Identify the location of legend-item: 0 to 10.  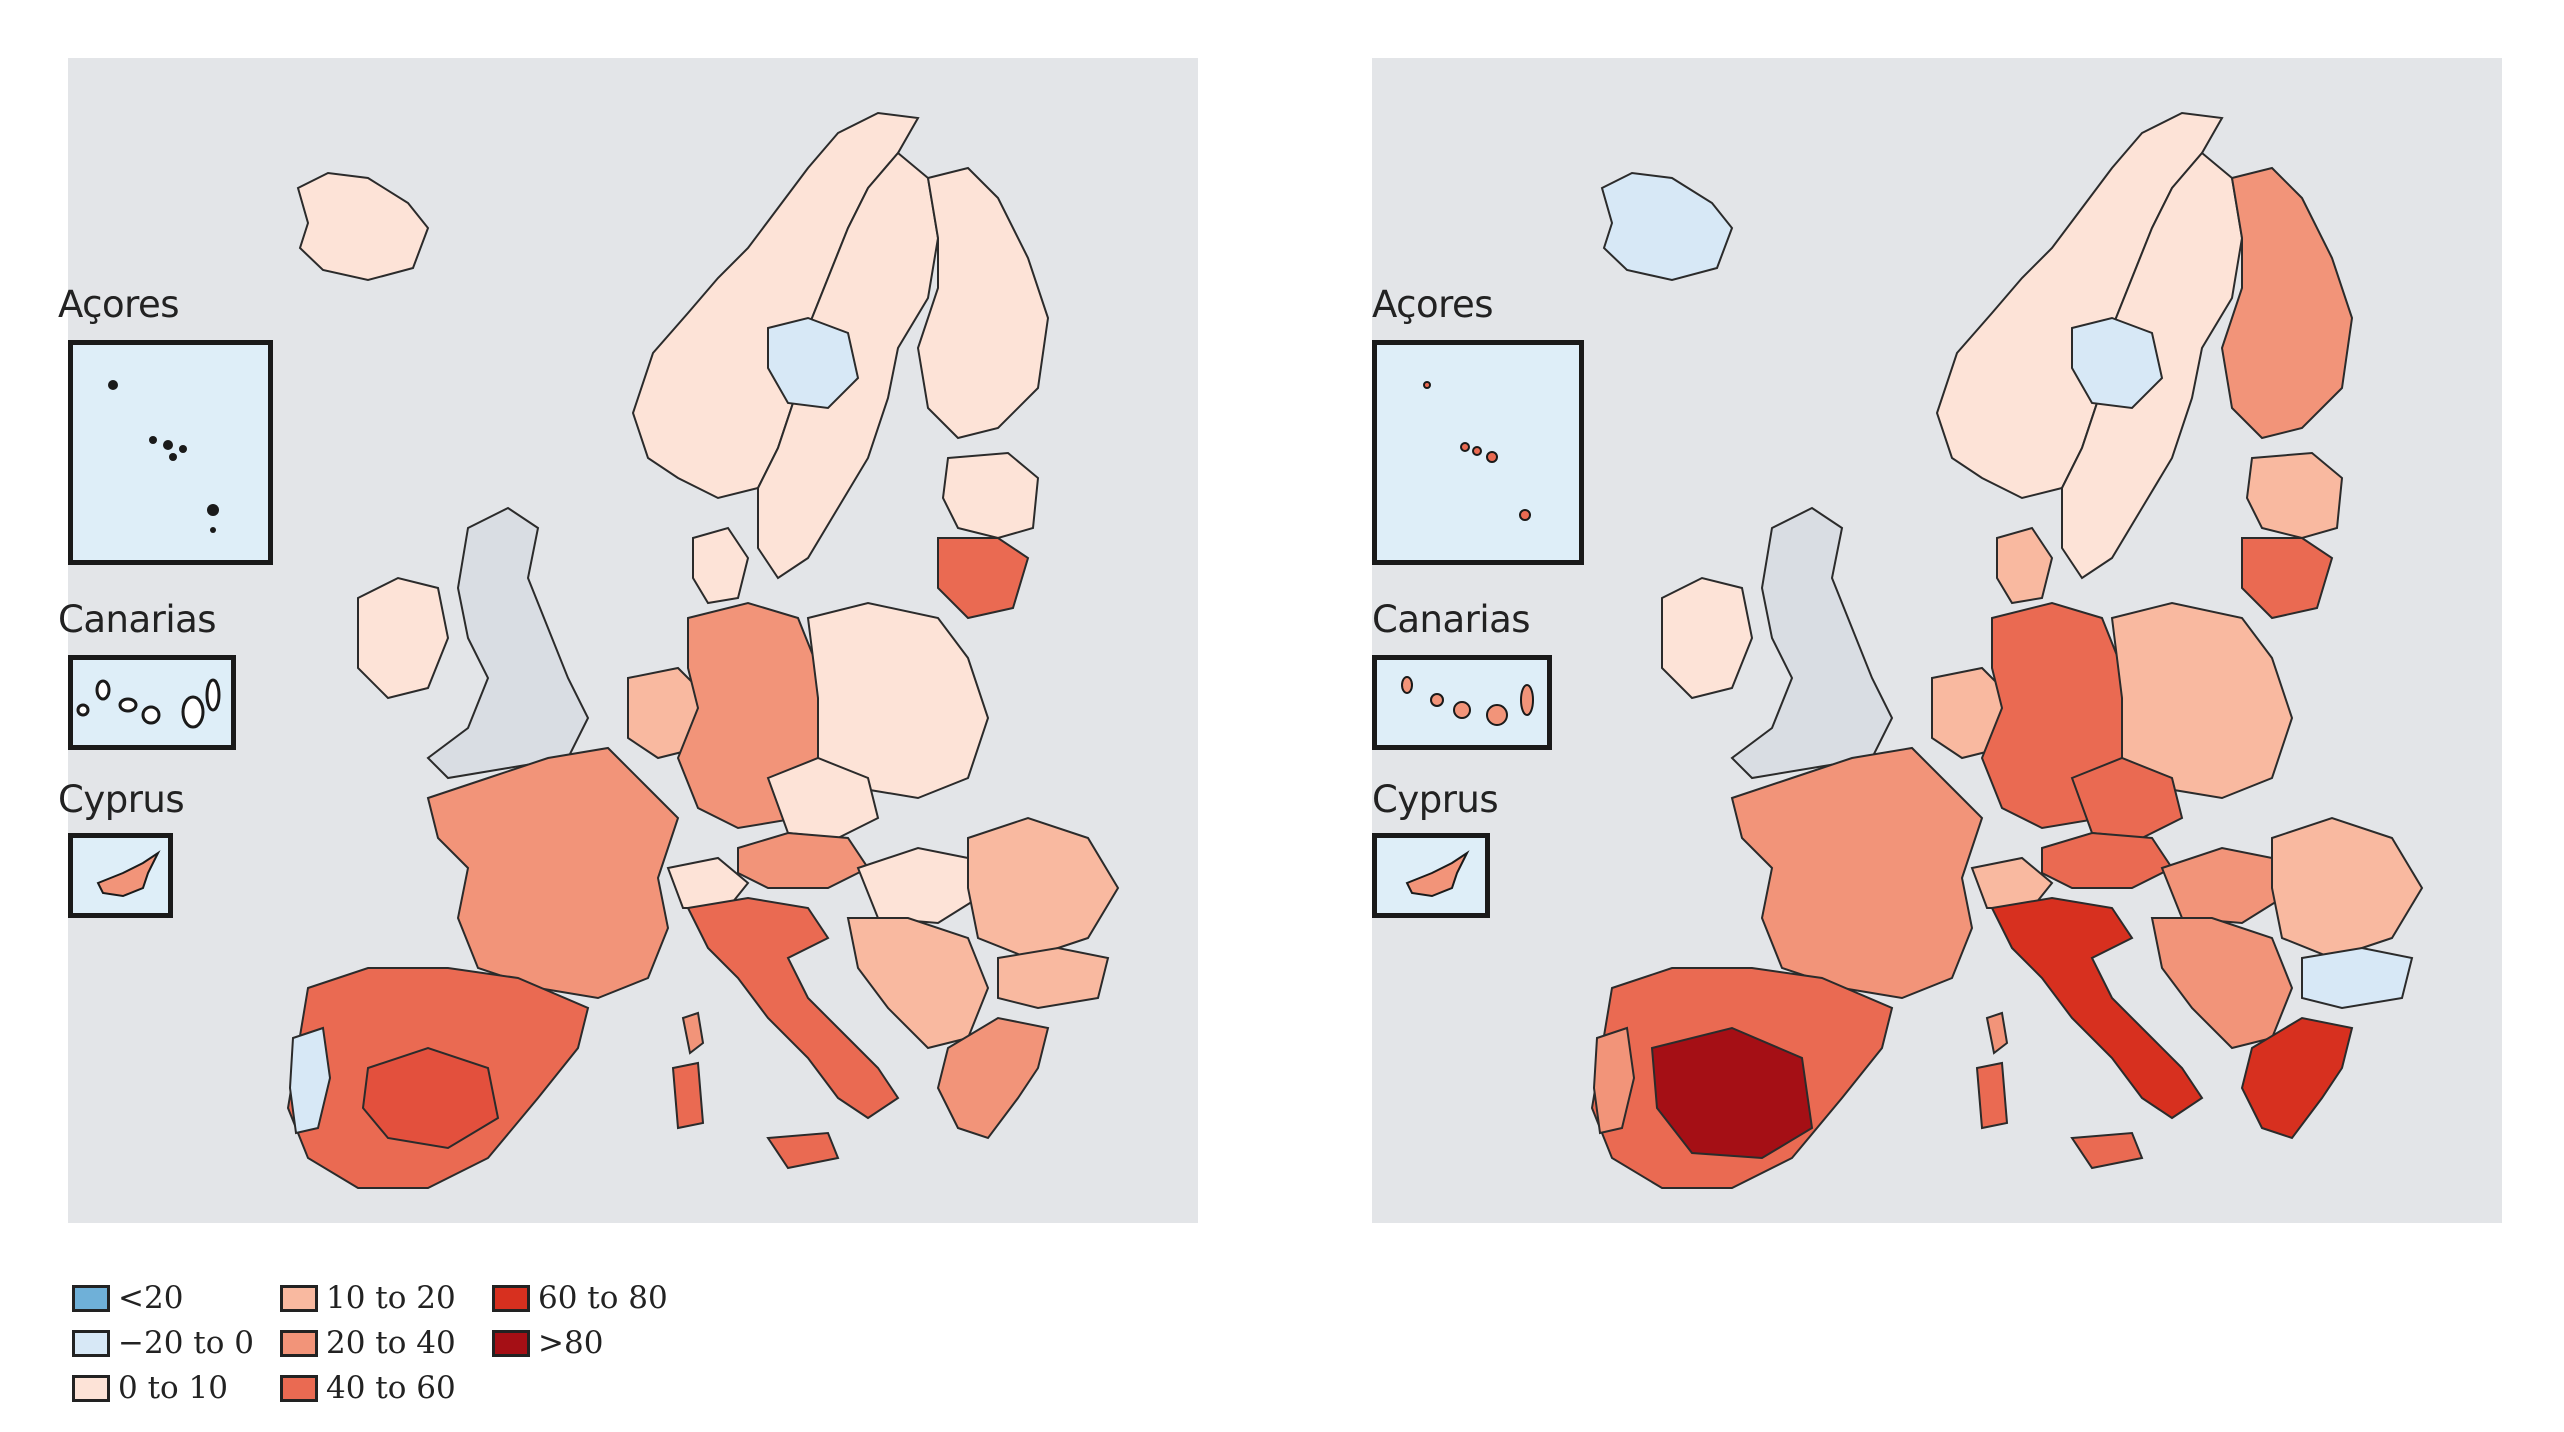
(150, 1388).